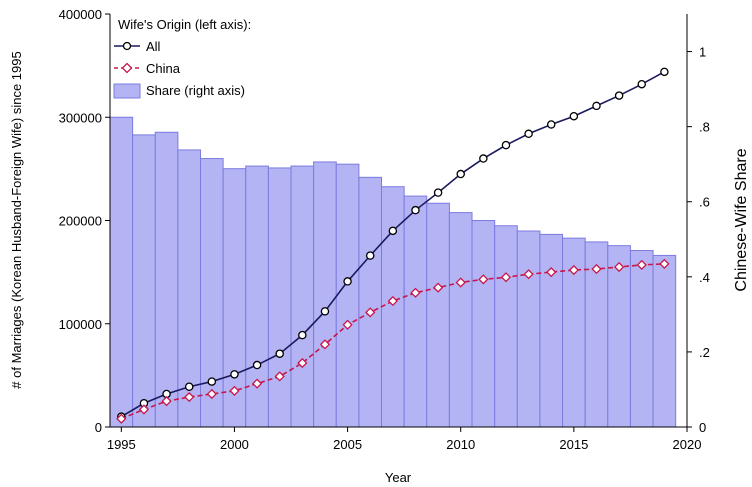  I want to click on left-tick-label: 200000, so click(80, 221).